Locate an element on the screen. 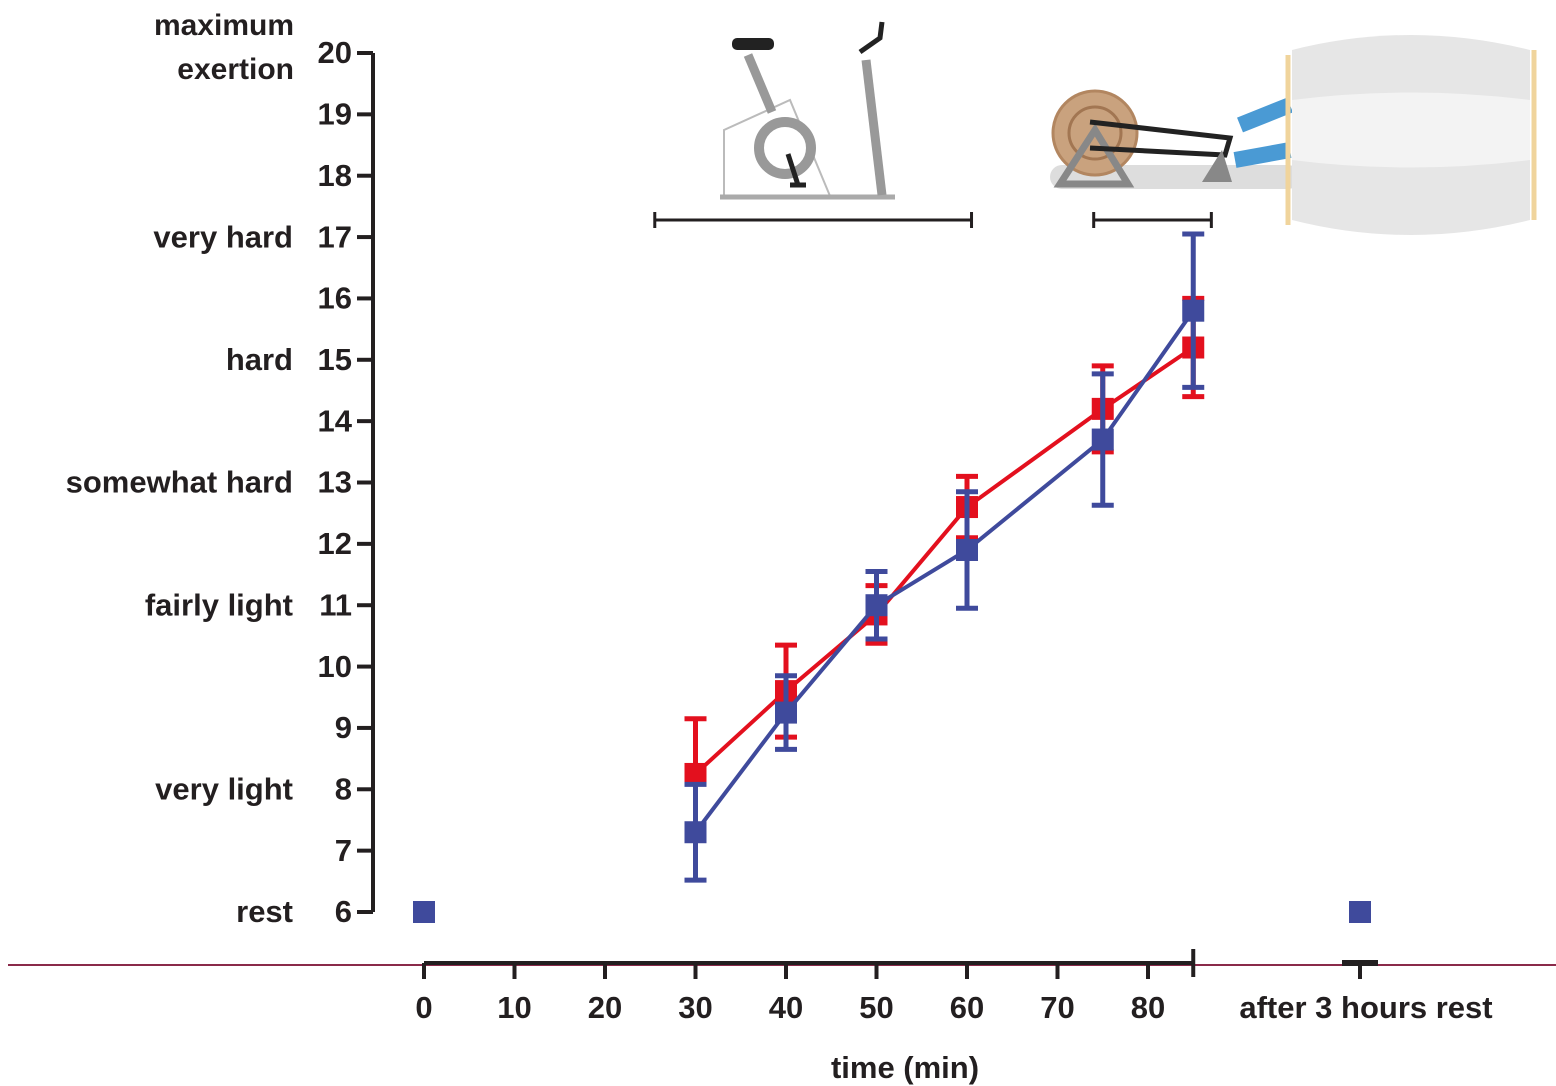  x-tick-label: 70 is located at coordinates (1057, 1007).